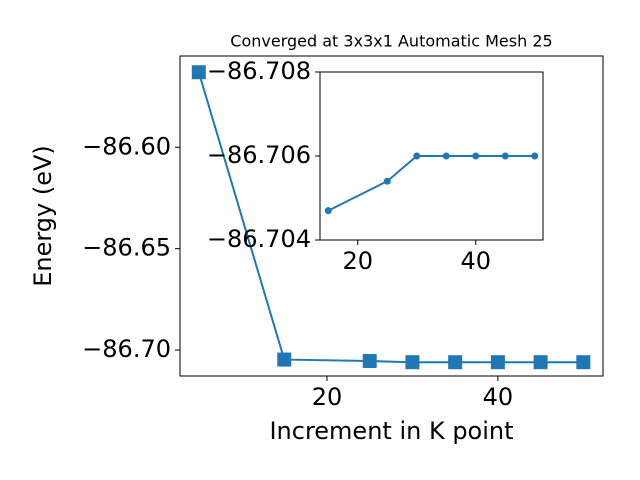 This screenshot has height=480, width=640. What do you see at coordinates (126, 248) in the screenshot?
I see `y-tick-label: −86.65` at bounding box center [126, 248].